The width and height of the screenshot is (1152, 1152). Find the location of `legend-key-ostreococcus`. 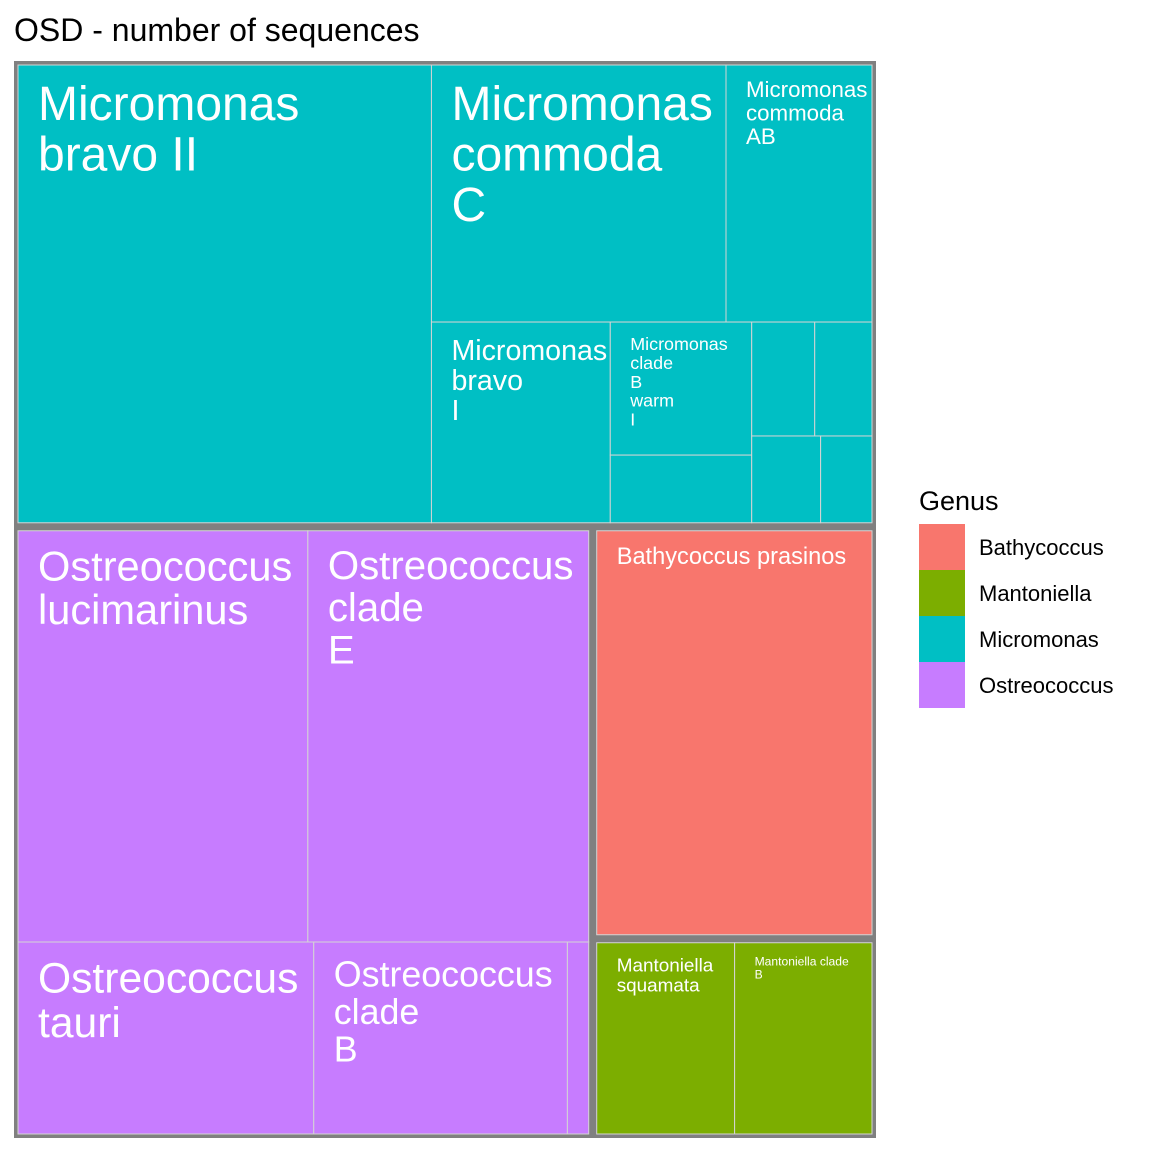

legend-key-ostreococcus is located at coordinates (942, 685).